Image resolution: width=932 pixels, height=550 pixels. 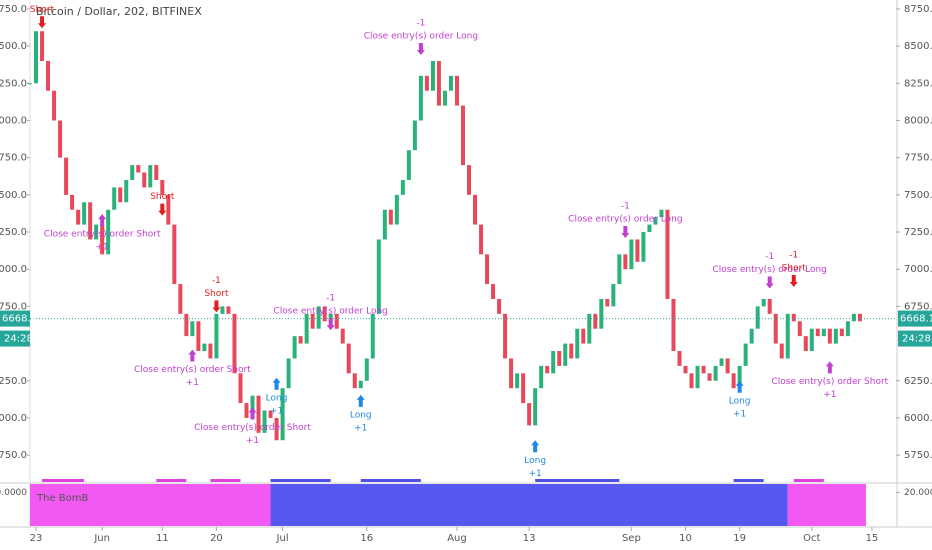 I want to click on x-tick-label: Aug, so click(x=457, y=538).